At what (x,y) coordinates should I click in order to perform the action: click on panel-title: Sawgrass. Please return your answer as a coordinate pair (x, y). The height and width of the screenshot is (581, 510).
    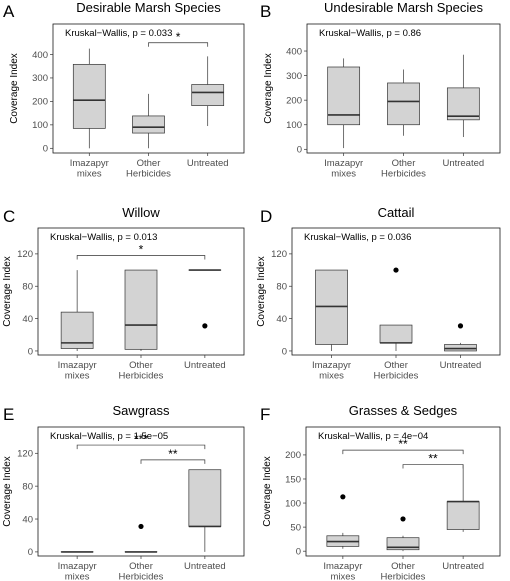
    Looking at the image, I should click on (141, 410).